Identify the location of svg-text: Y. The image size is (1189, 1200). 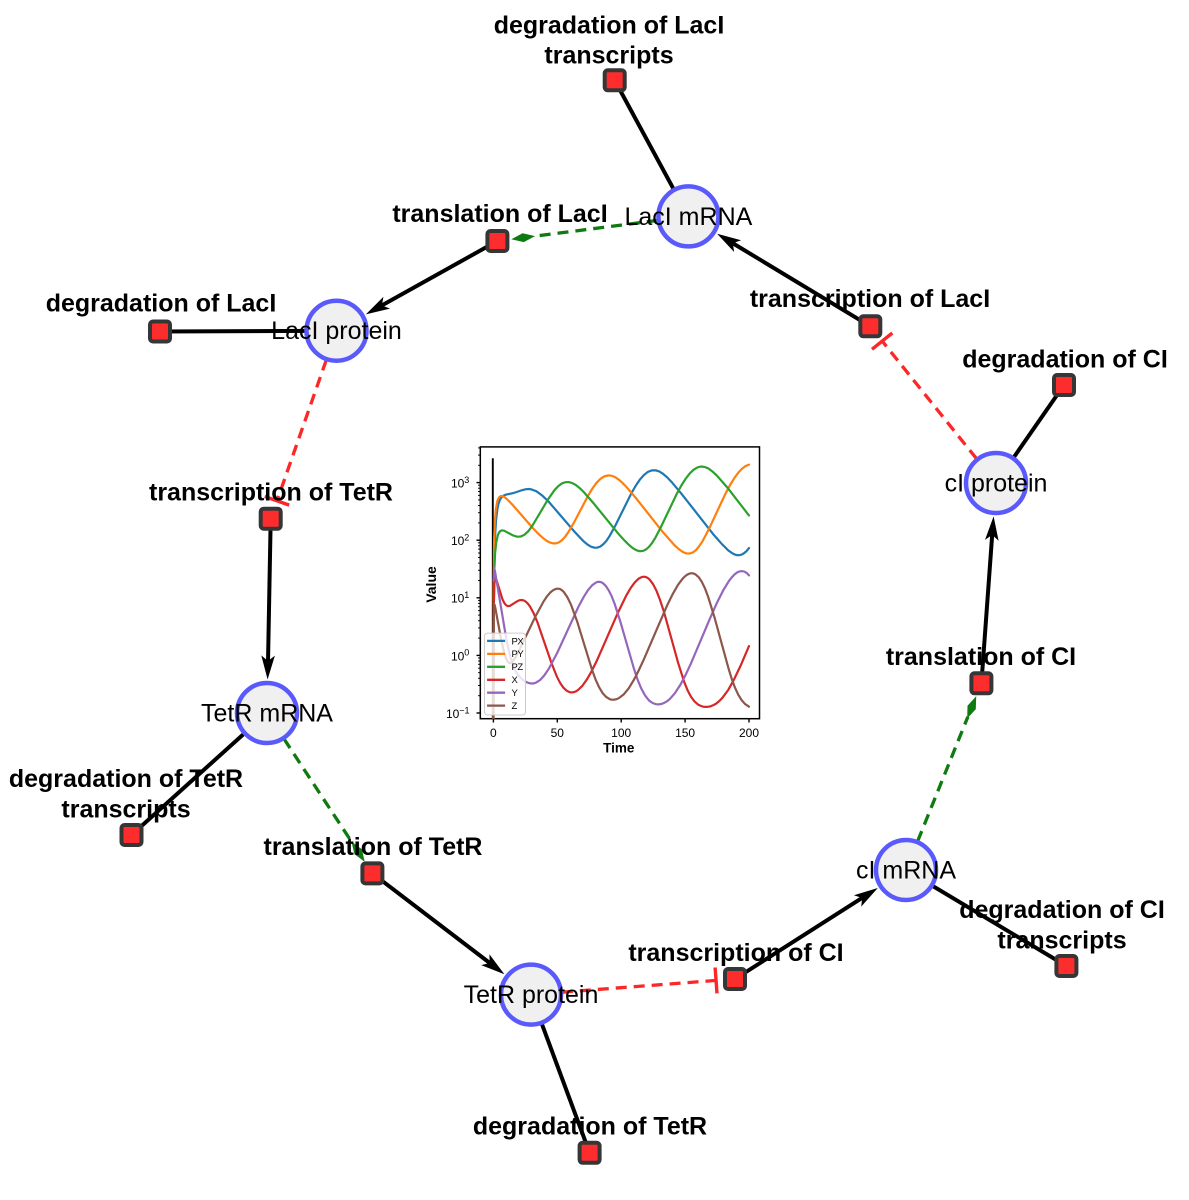
(515, 693).